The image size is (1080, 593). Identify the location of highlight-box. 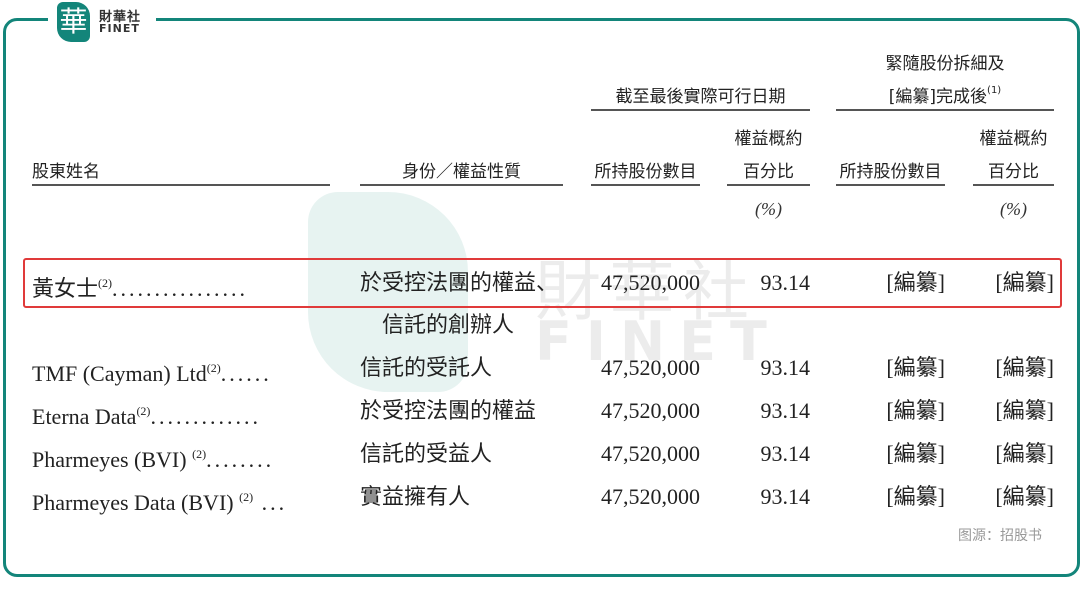
(542, 283).